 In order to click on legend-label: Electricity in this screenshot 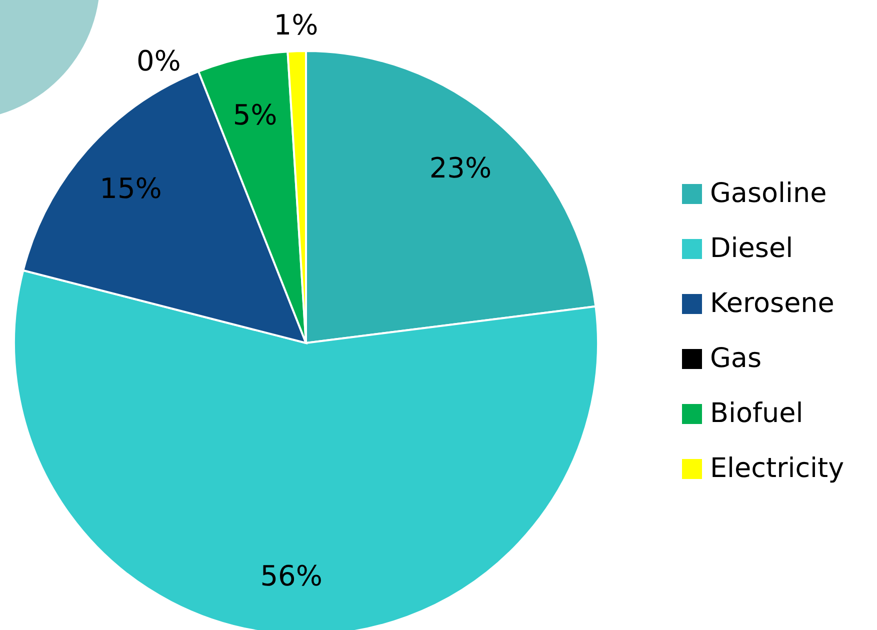, I will do `click(777, 468)`.